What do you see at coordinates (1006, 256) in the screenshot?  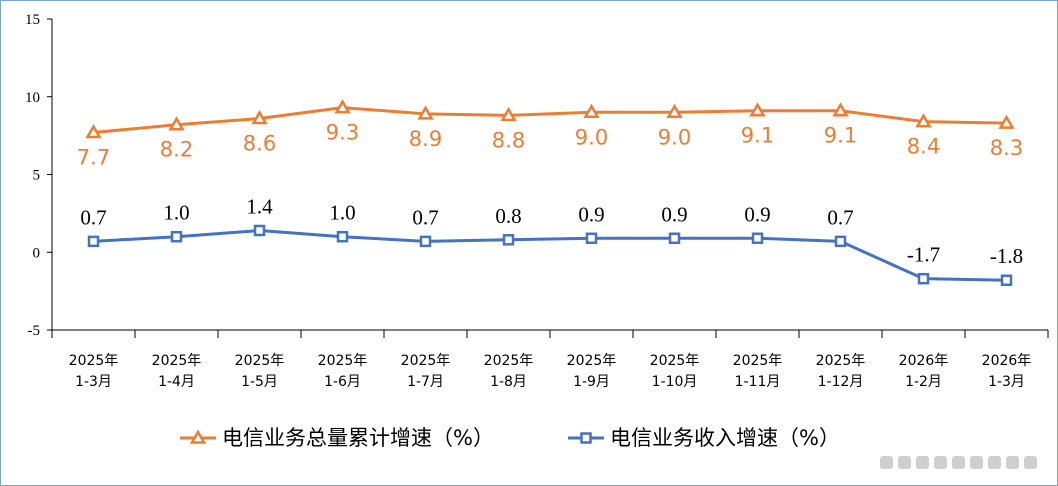 I see `data-label: -1.8` at bounding box center [1006, 256].